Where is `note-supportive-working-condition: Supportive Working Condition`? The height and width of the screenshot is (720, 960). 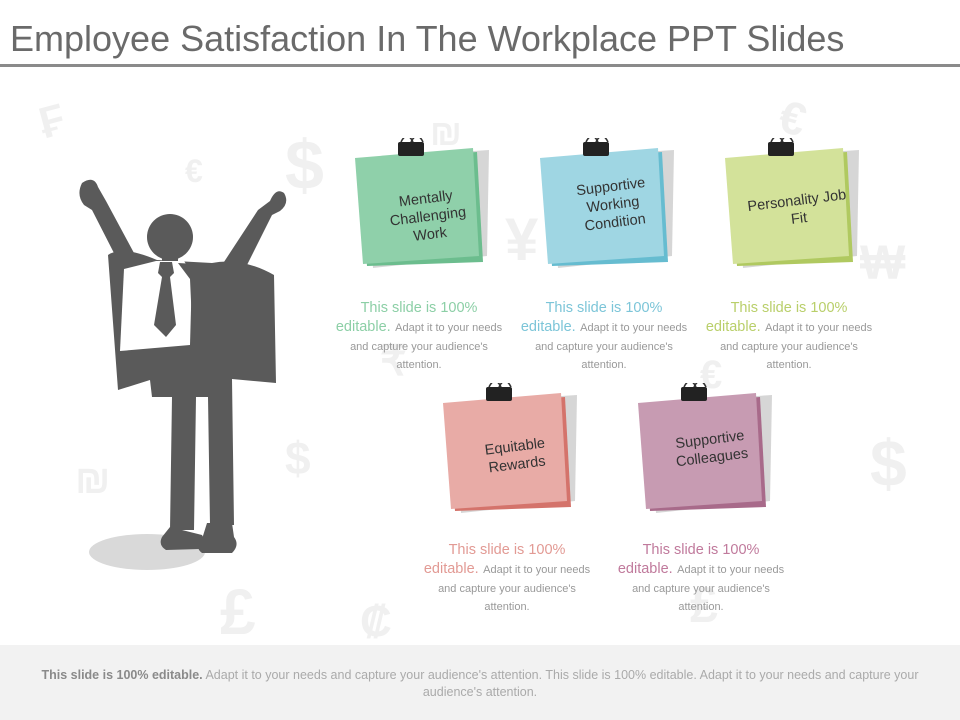 note-supportive-working-condition: Supportive Working Condition is located at coordinates (605, 208).